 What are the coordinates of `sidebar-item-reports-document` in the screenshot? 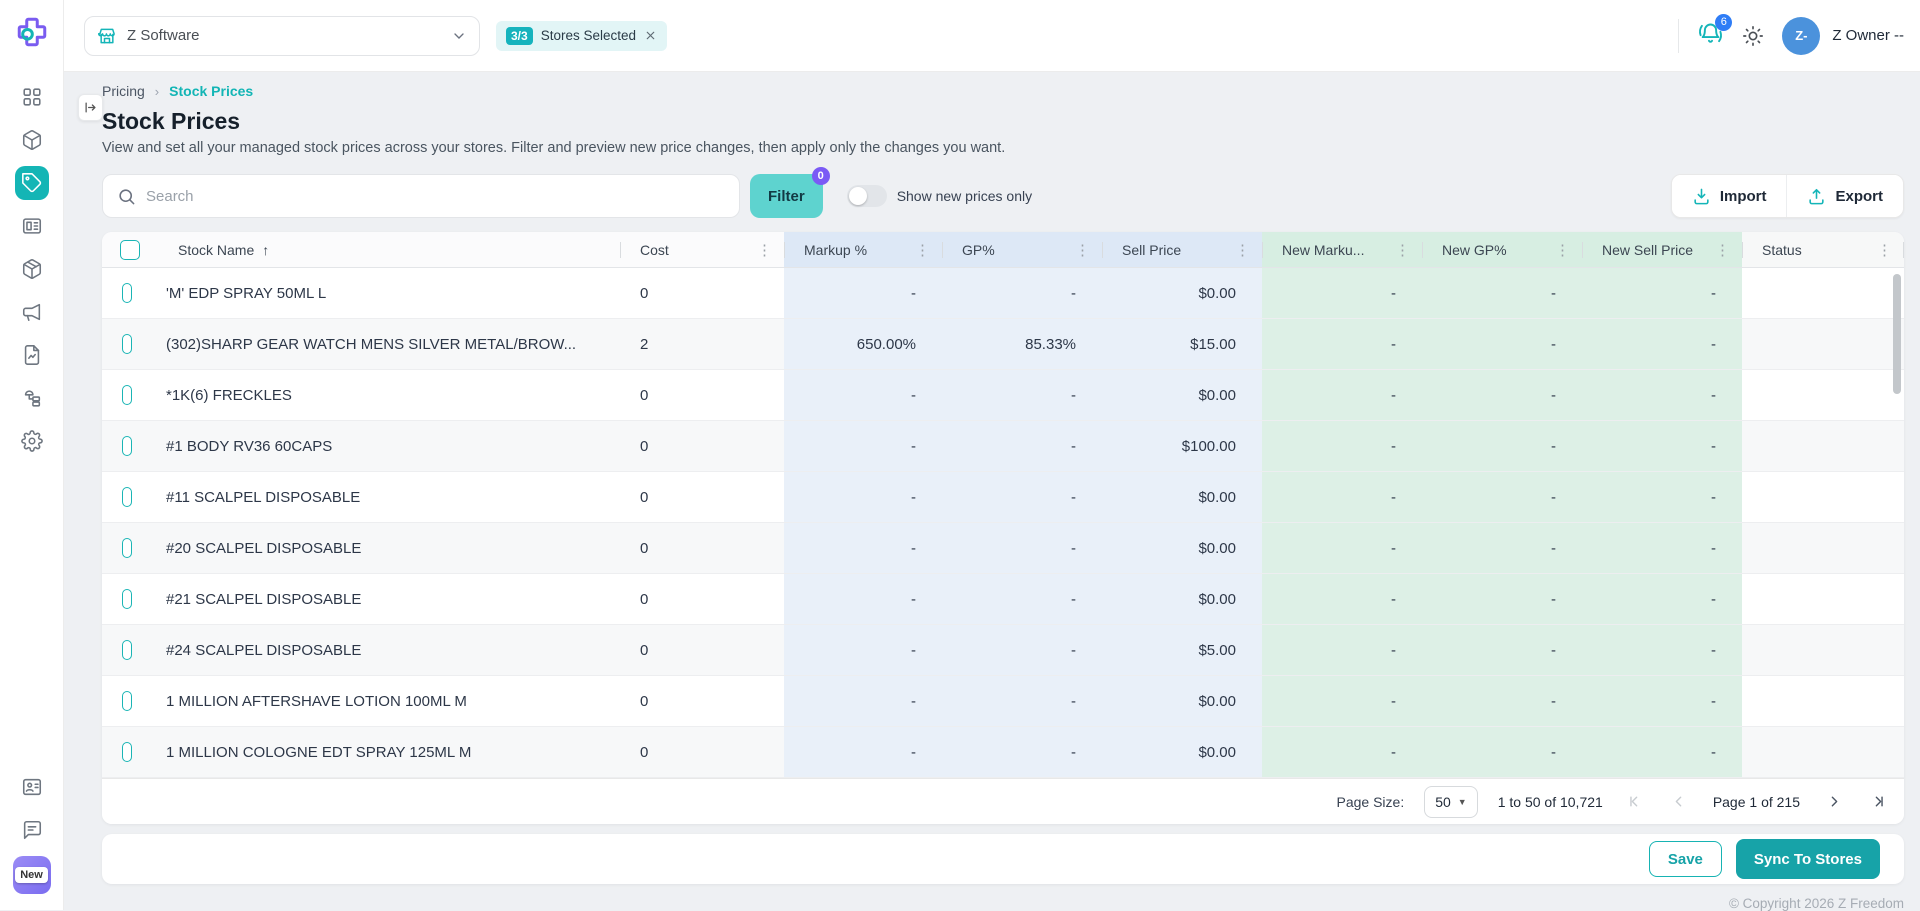 It's located at (32, 355).